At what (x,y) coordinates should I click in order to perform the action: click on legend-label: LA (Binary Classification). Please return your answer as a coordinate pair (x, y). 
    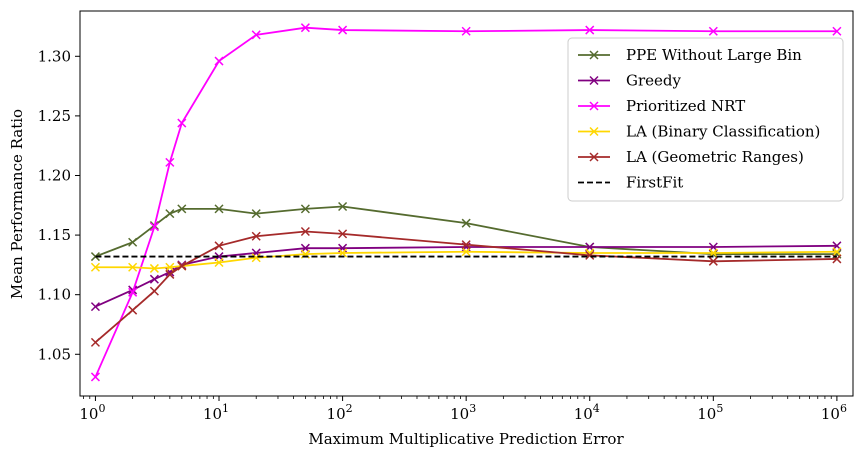
    Looking at the image, I should click on (723, 132).